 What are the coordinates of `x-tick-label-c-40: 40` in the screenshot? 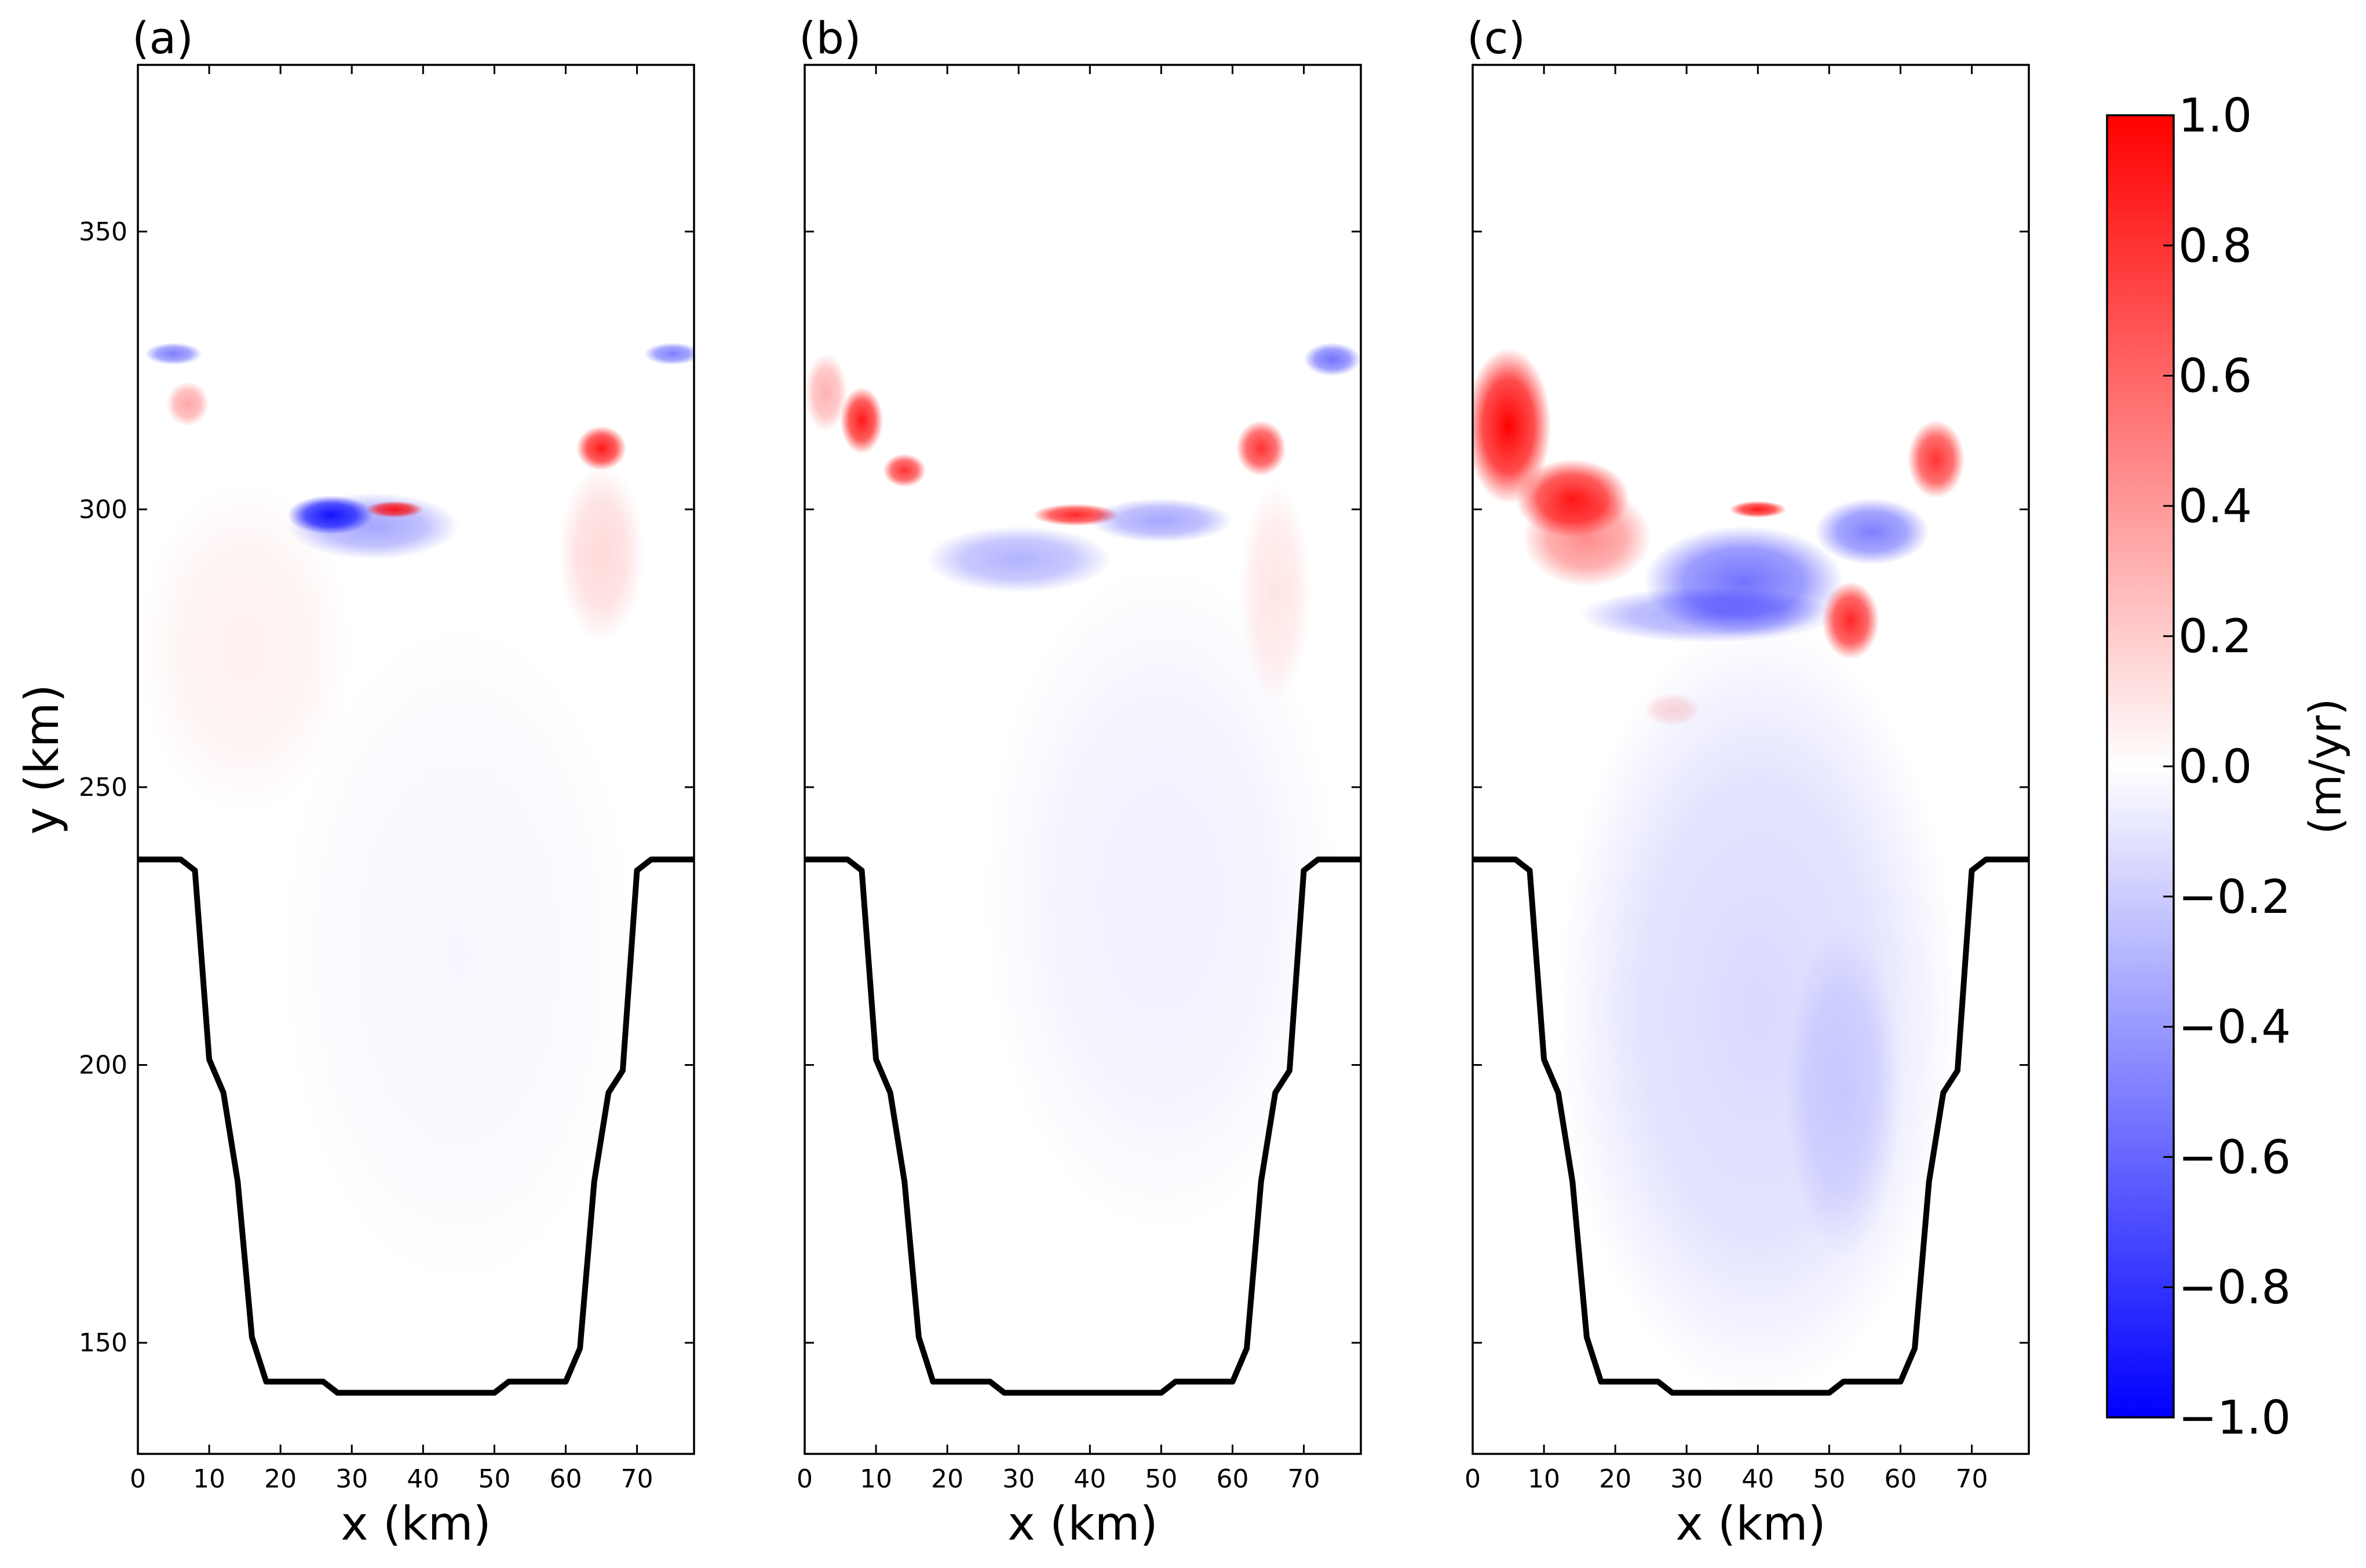 It's located at (1757, 1479).